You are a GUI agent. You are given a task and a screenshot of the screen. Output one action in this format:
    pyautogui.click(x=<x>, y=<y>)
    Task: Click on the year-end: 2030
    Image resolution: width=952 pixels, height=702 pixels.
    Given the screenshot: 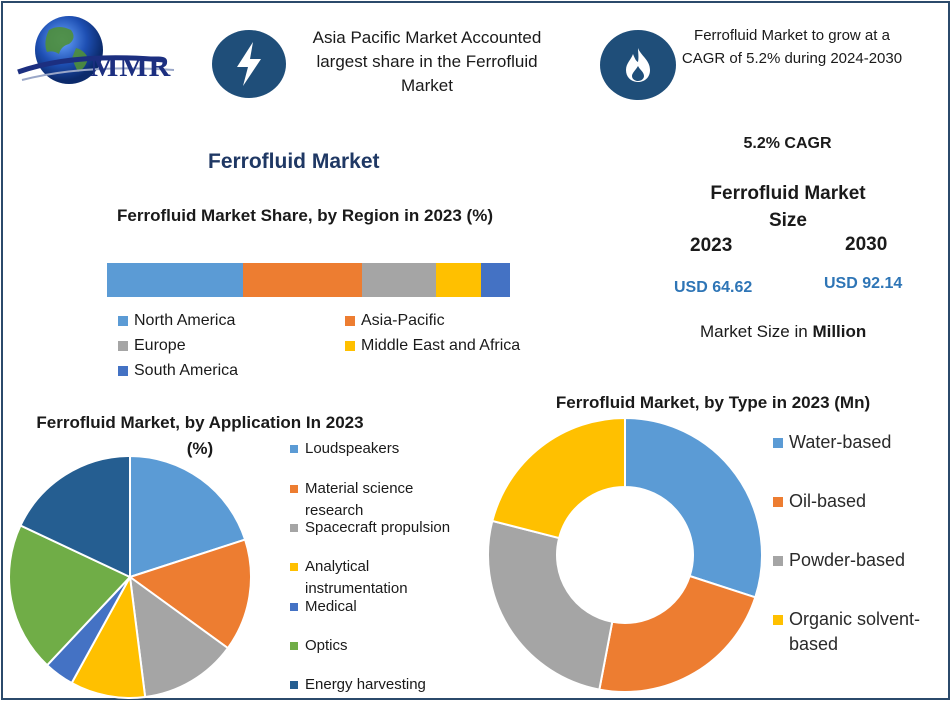 What is the action you would take?
    pyautogui.click(x=866, y=244)
    